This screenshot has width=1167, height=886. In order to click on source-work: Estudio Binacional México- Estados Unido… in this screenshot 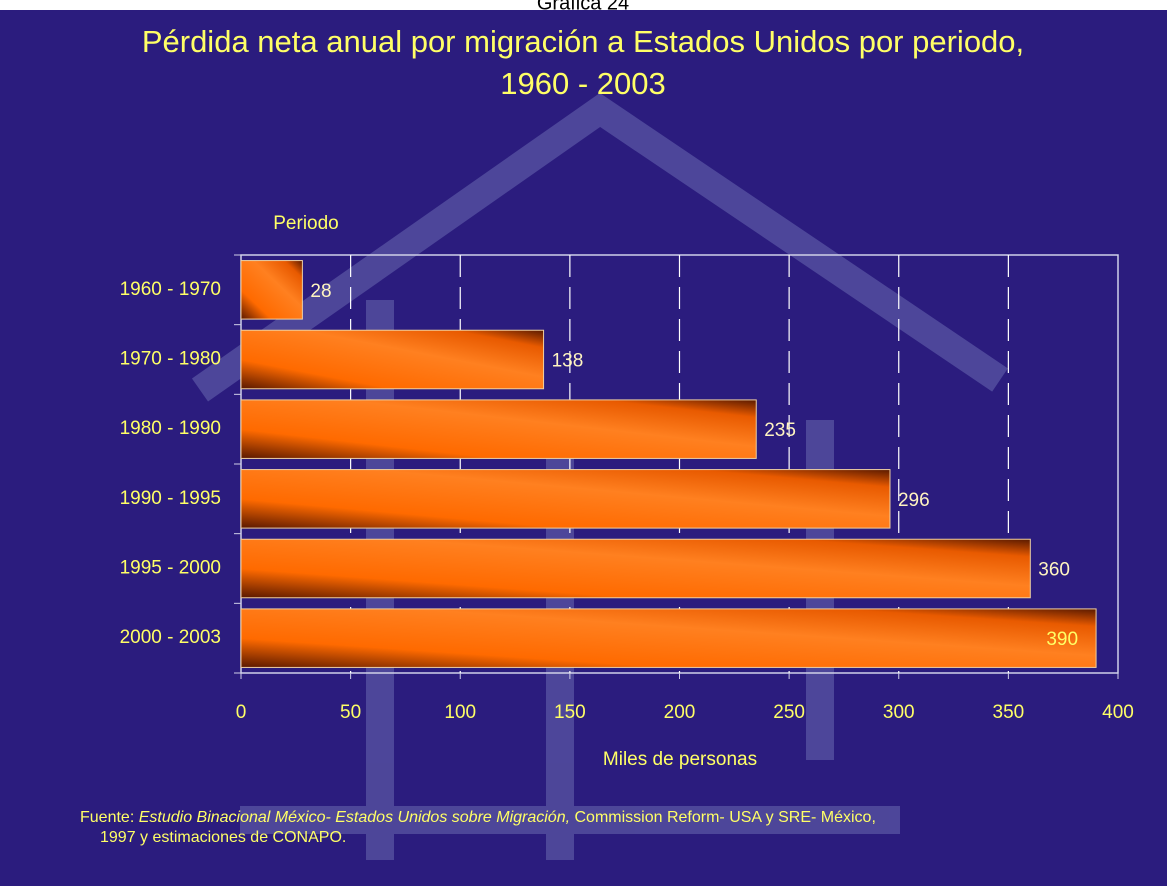, I will do `click(354, 817)`.